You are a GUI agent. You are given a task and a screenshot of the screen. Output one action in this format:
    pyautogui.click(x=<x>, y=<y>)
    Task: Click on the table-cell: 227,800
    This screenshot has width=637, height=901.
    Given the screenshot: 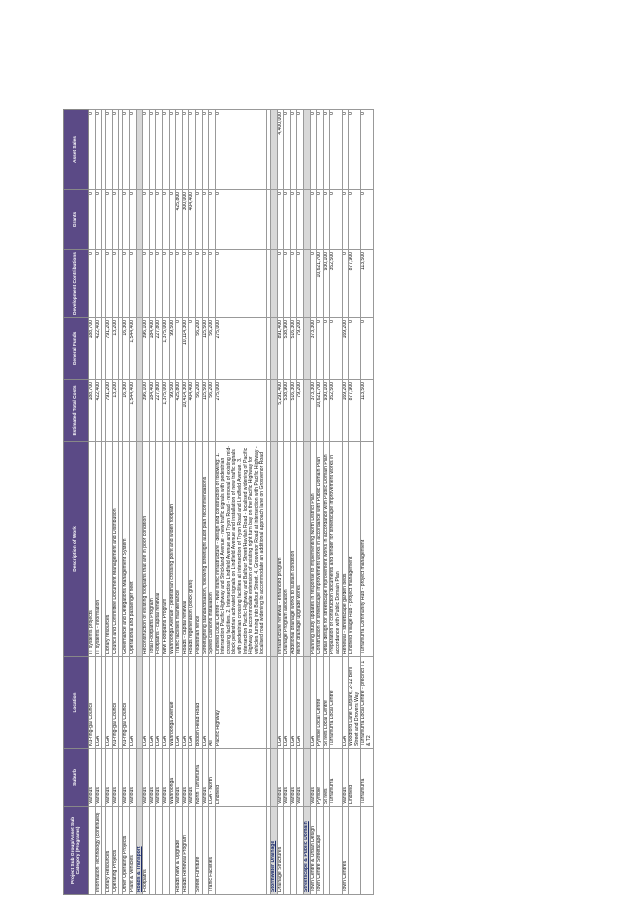 What is the action you would take?
    pyautogui.click(x=159, y=410)
    